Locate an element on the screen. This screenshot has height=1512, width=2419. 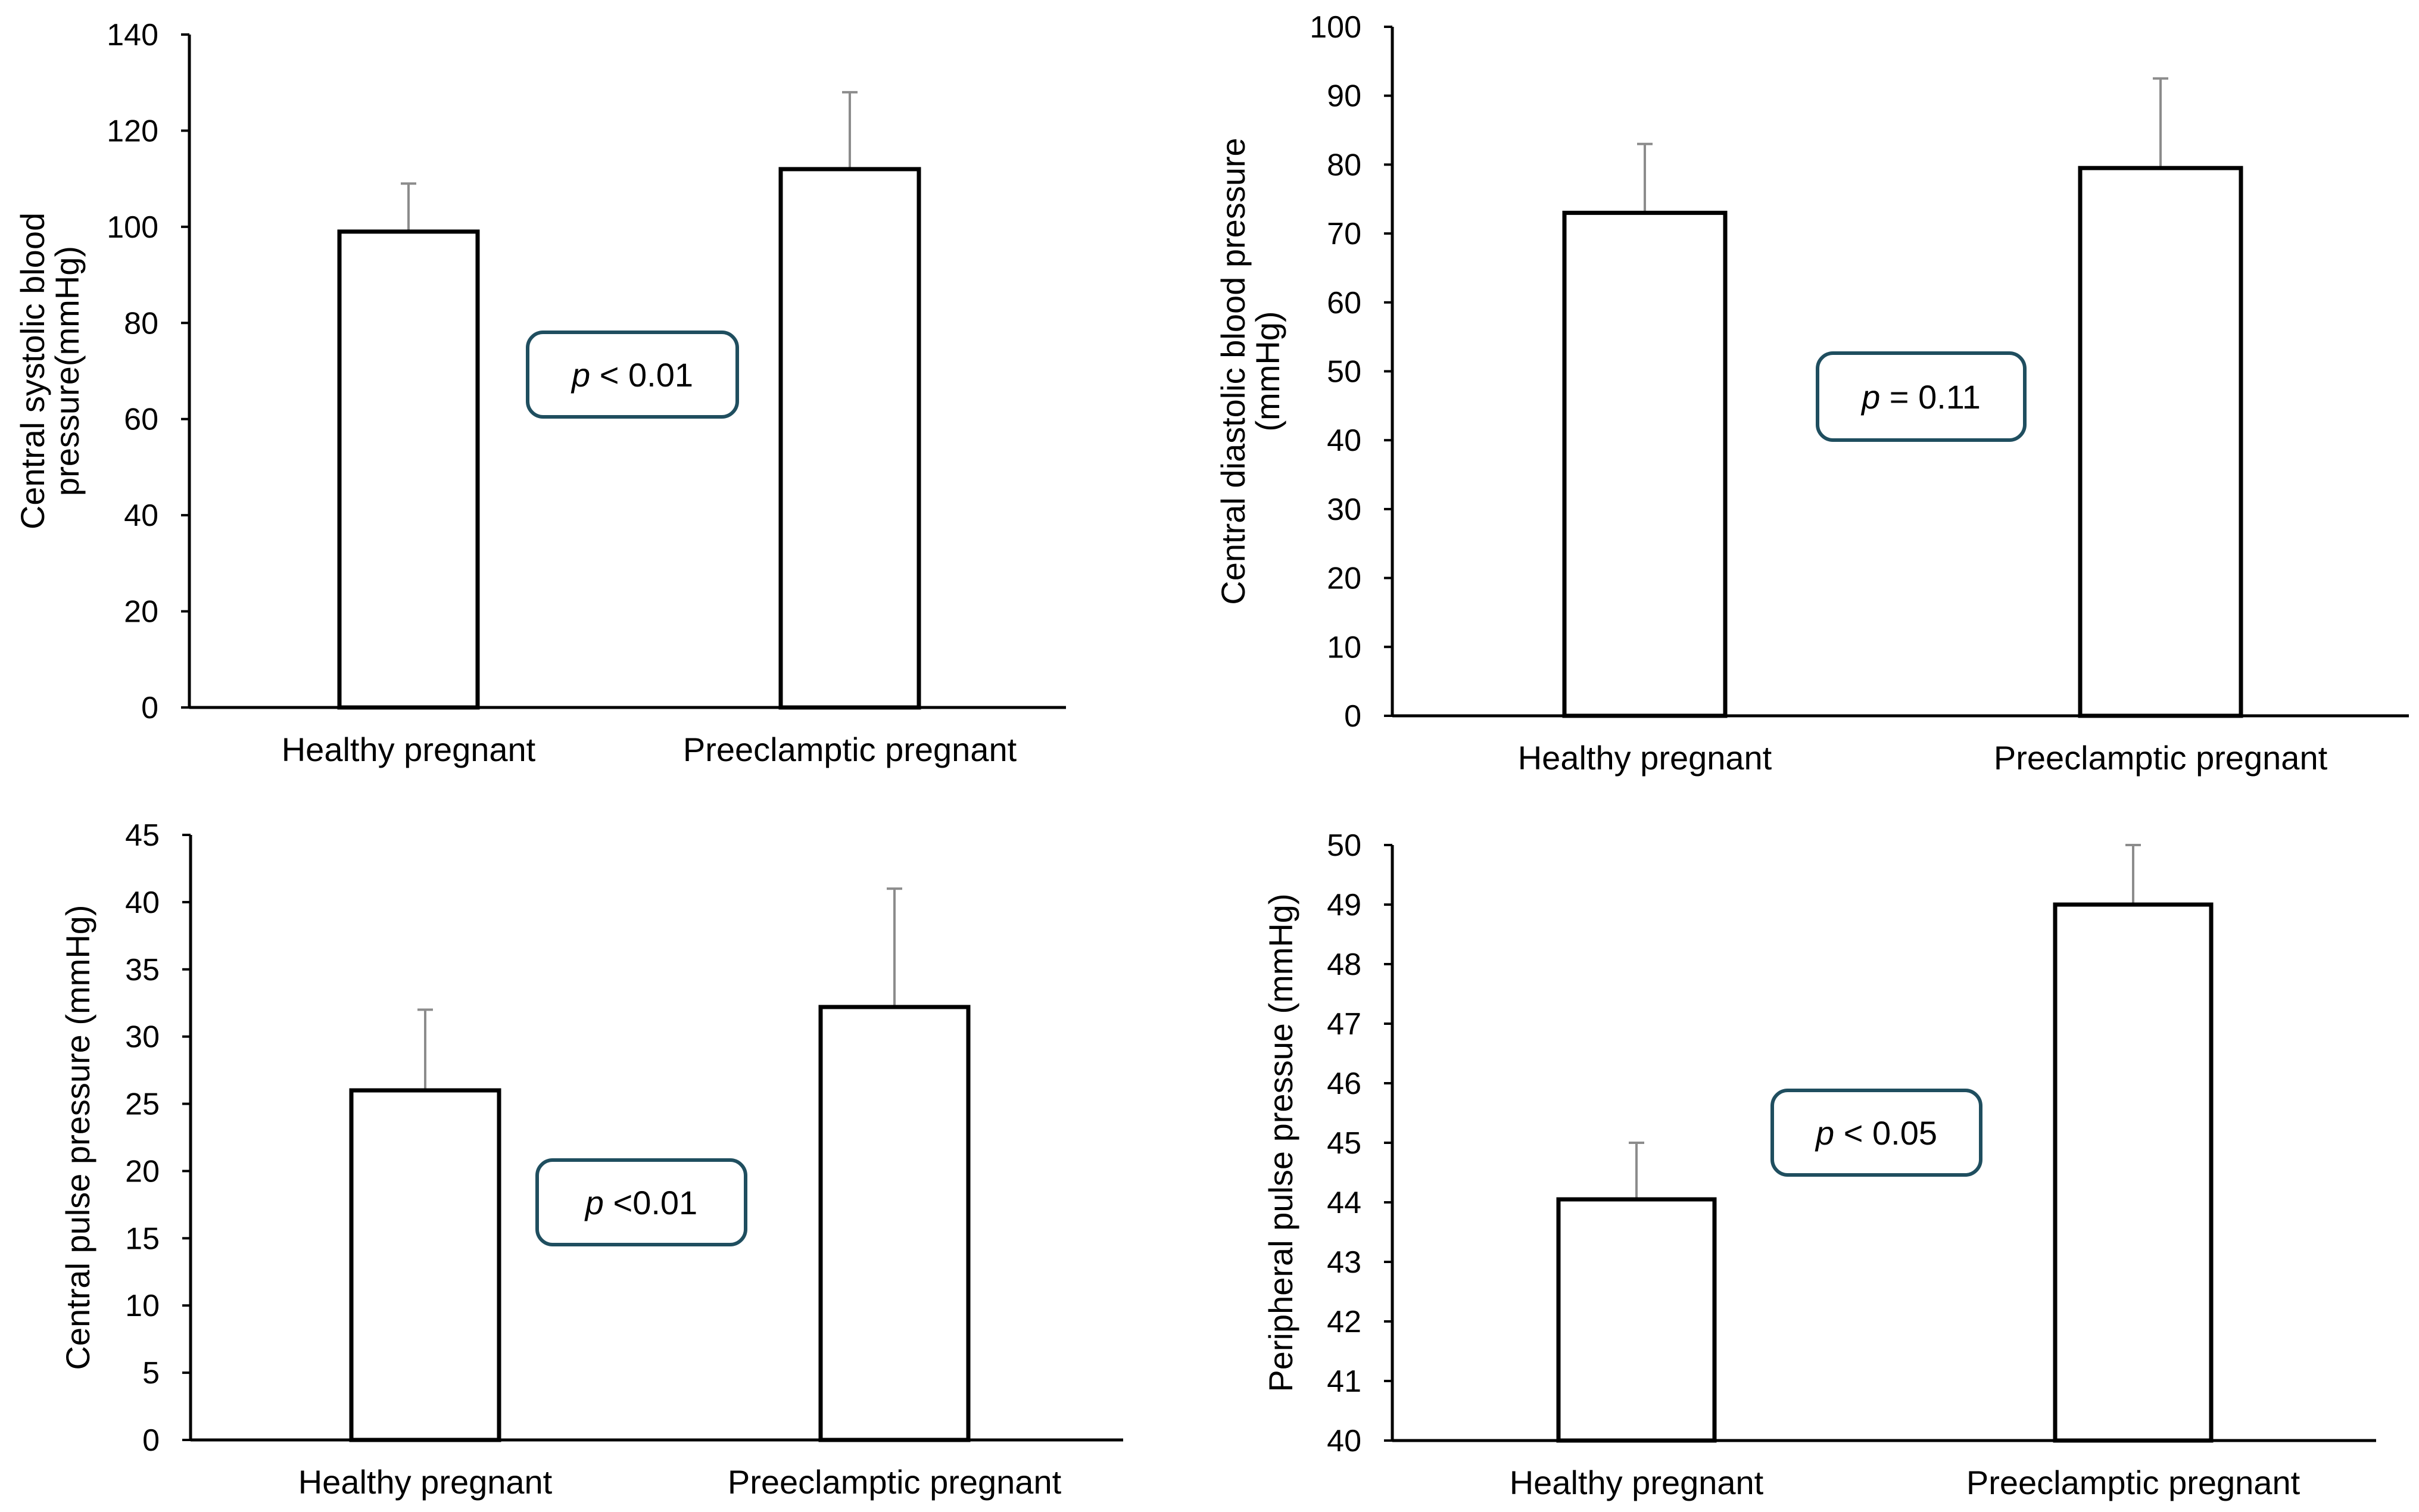
y-axis-title: Central diastolic blood pressure is located at coordinates (1233, 371).